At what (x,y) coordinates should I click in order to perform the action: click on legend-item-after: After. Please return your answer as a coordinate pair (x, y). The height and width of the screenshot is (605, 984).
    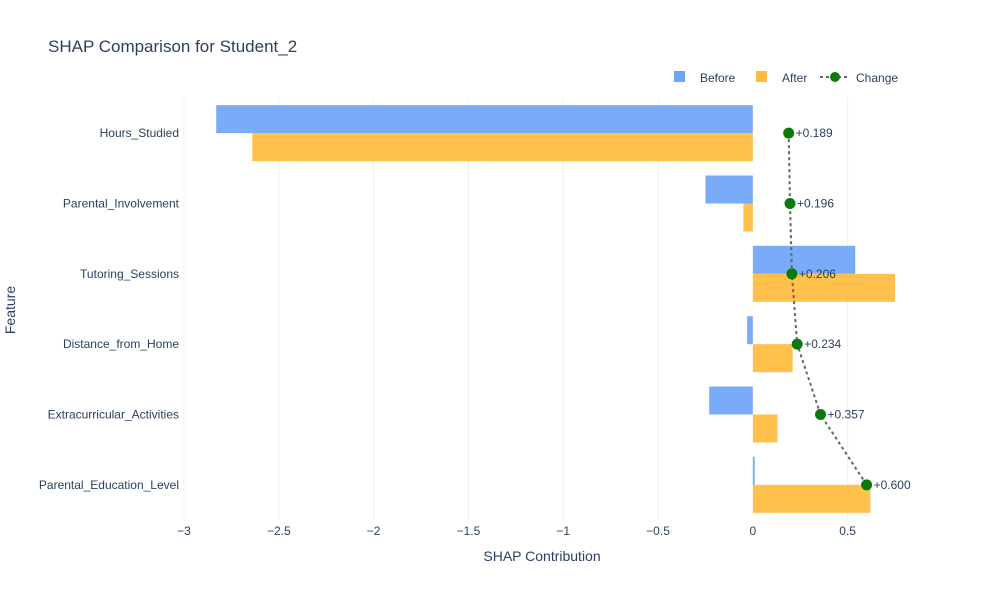
    Looking at the image, I should click on (781, 78).